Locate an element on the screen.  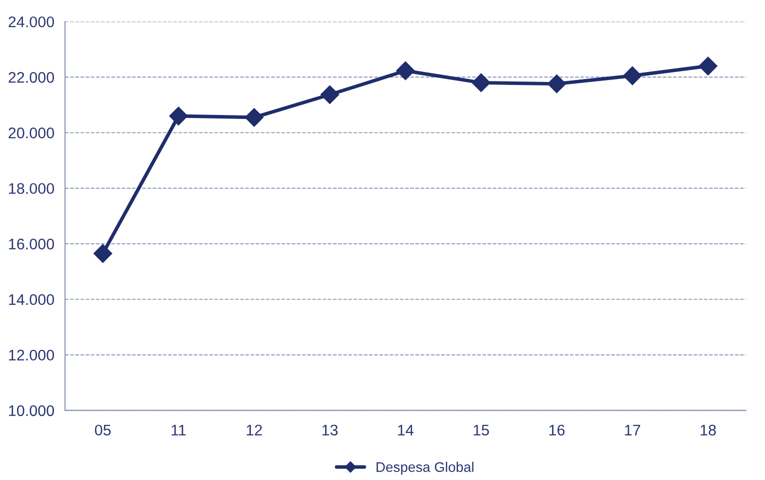
x-tick-label: 13 is located at coordinates (330, 430).